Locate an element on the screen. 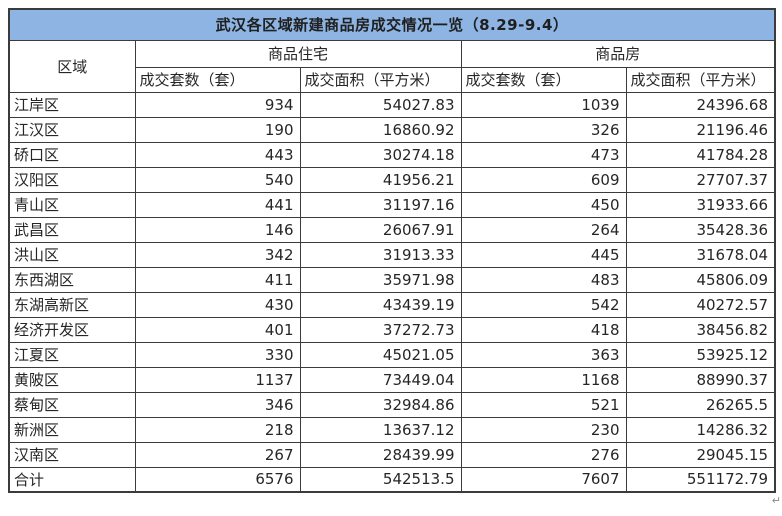  residential-area-cell: 30274.18 is located at coordinates (380, 154).